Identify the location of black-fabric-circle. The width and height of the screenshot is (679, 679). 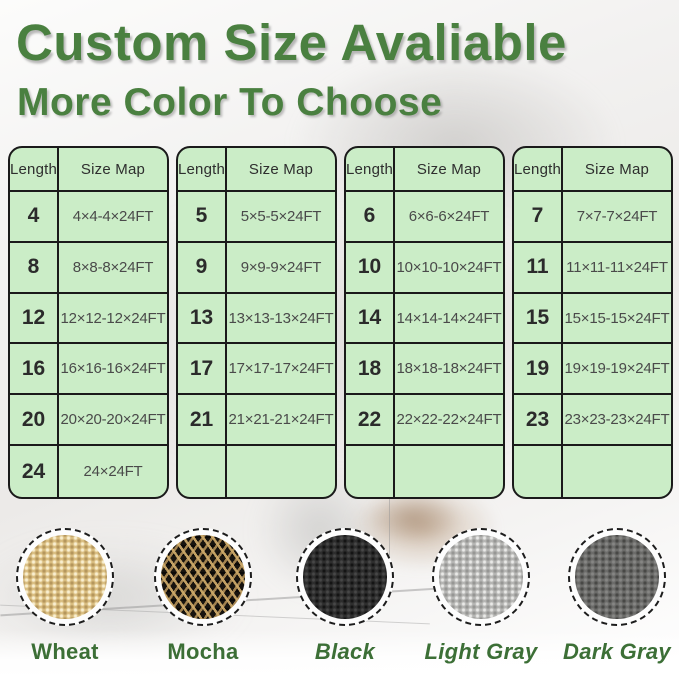
(345, 577).